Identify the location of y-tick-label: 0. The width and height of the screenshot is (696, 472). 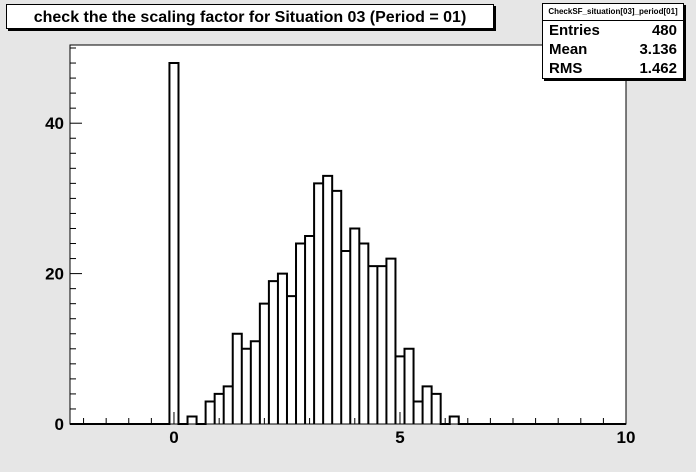
(59, 424).